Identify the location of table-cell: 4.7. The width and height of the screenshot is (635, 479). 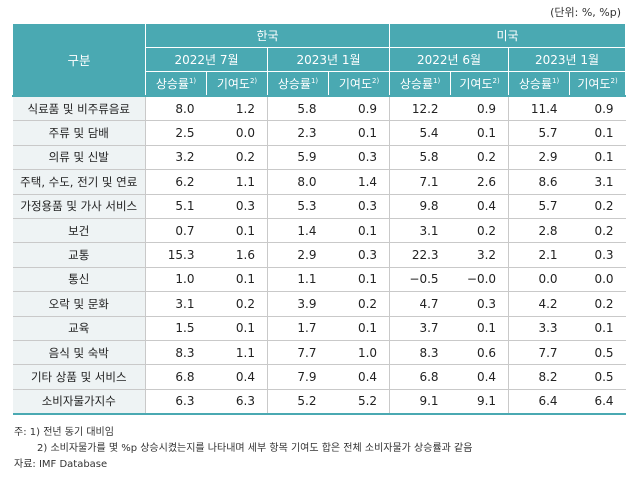
(420, 304).